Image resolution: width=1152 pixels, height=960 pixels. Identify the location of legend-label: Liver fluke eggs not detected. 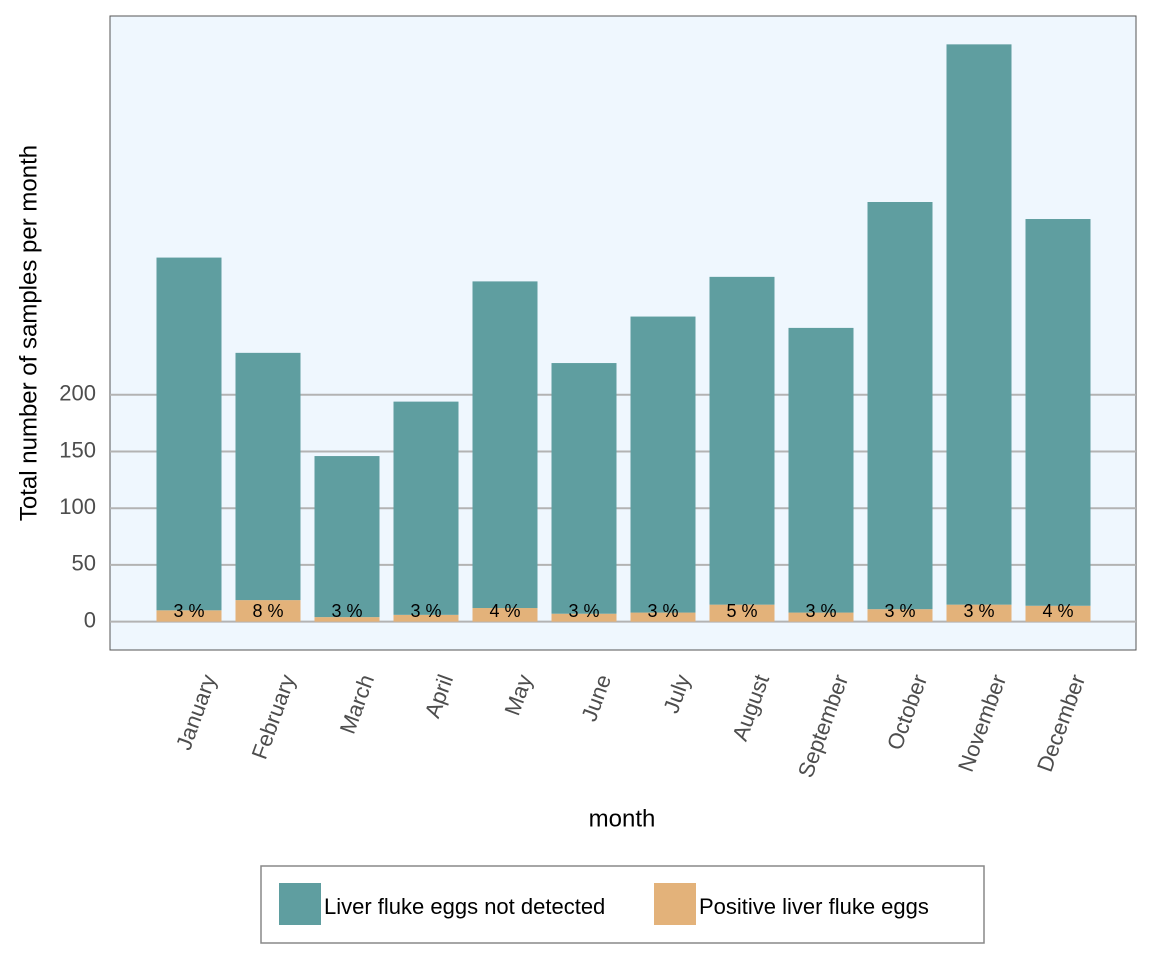
(464, 906).